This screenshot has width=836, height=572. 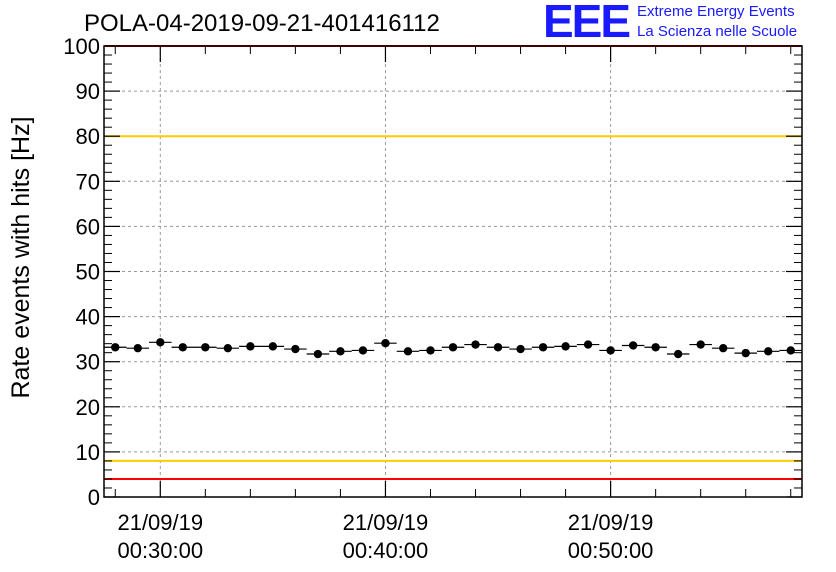 What do you see at coordinates (717, 31) in the screenshot?
I see `logo-line-2: La Scienza nelle Scuole` at bounding box center [717, 31].